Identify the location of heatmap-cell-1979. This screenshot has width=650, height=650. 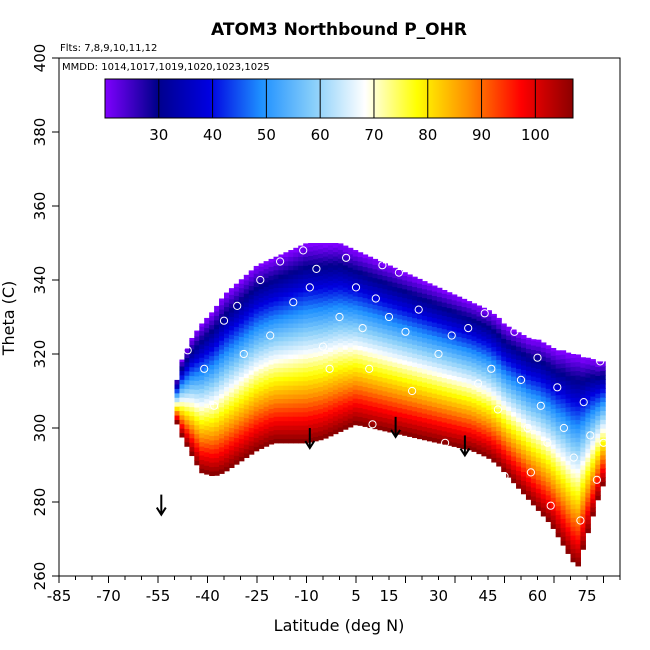
(429, 430).